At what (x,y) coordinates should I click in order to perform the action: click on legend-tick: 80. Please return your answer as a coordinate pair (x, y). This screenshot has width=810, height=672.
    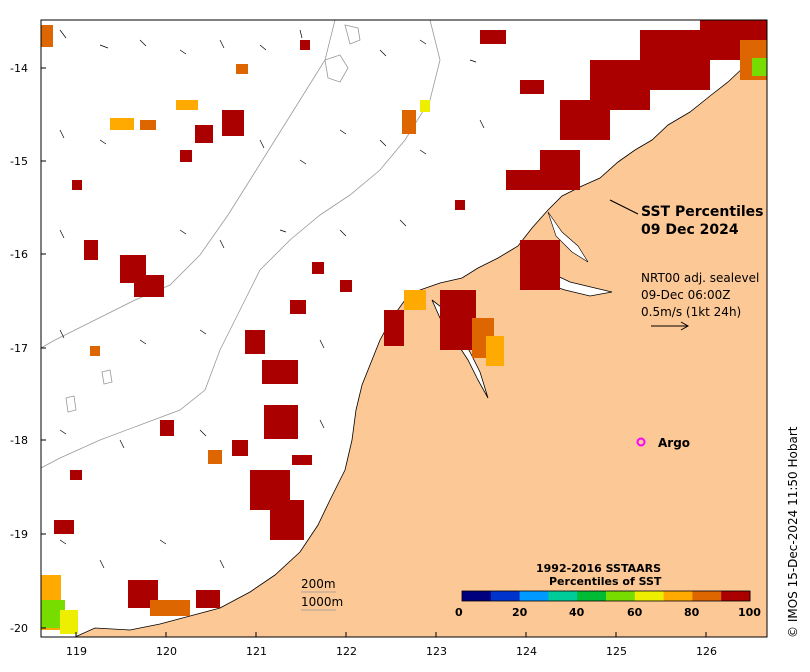
    Looking at the image, I should click on (692, 612).